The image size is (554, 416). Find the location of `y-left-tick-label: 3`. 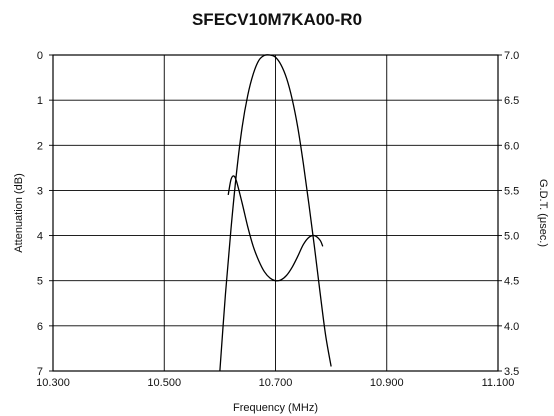

y-left-tick-label: 3 is located at coordinates (40, 191).